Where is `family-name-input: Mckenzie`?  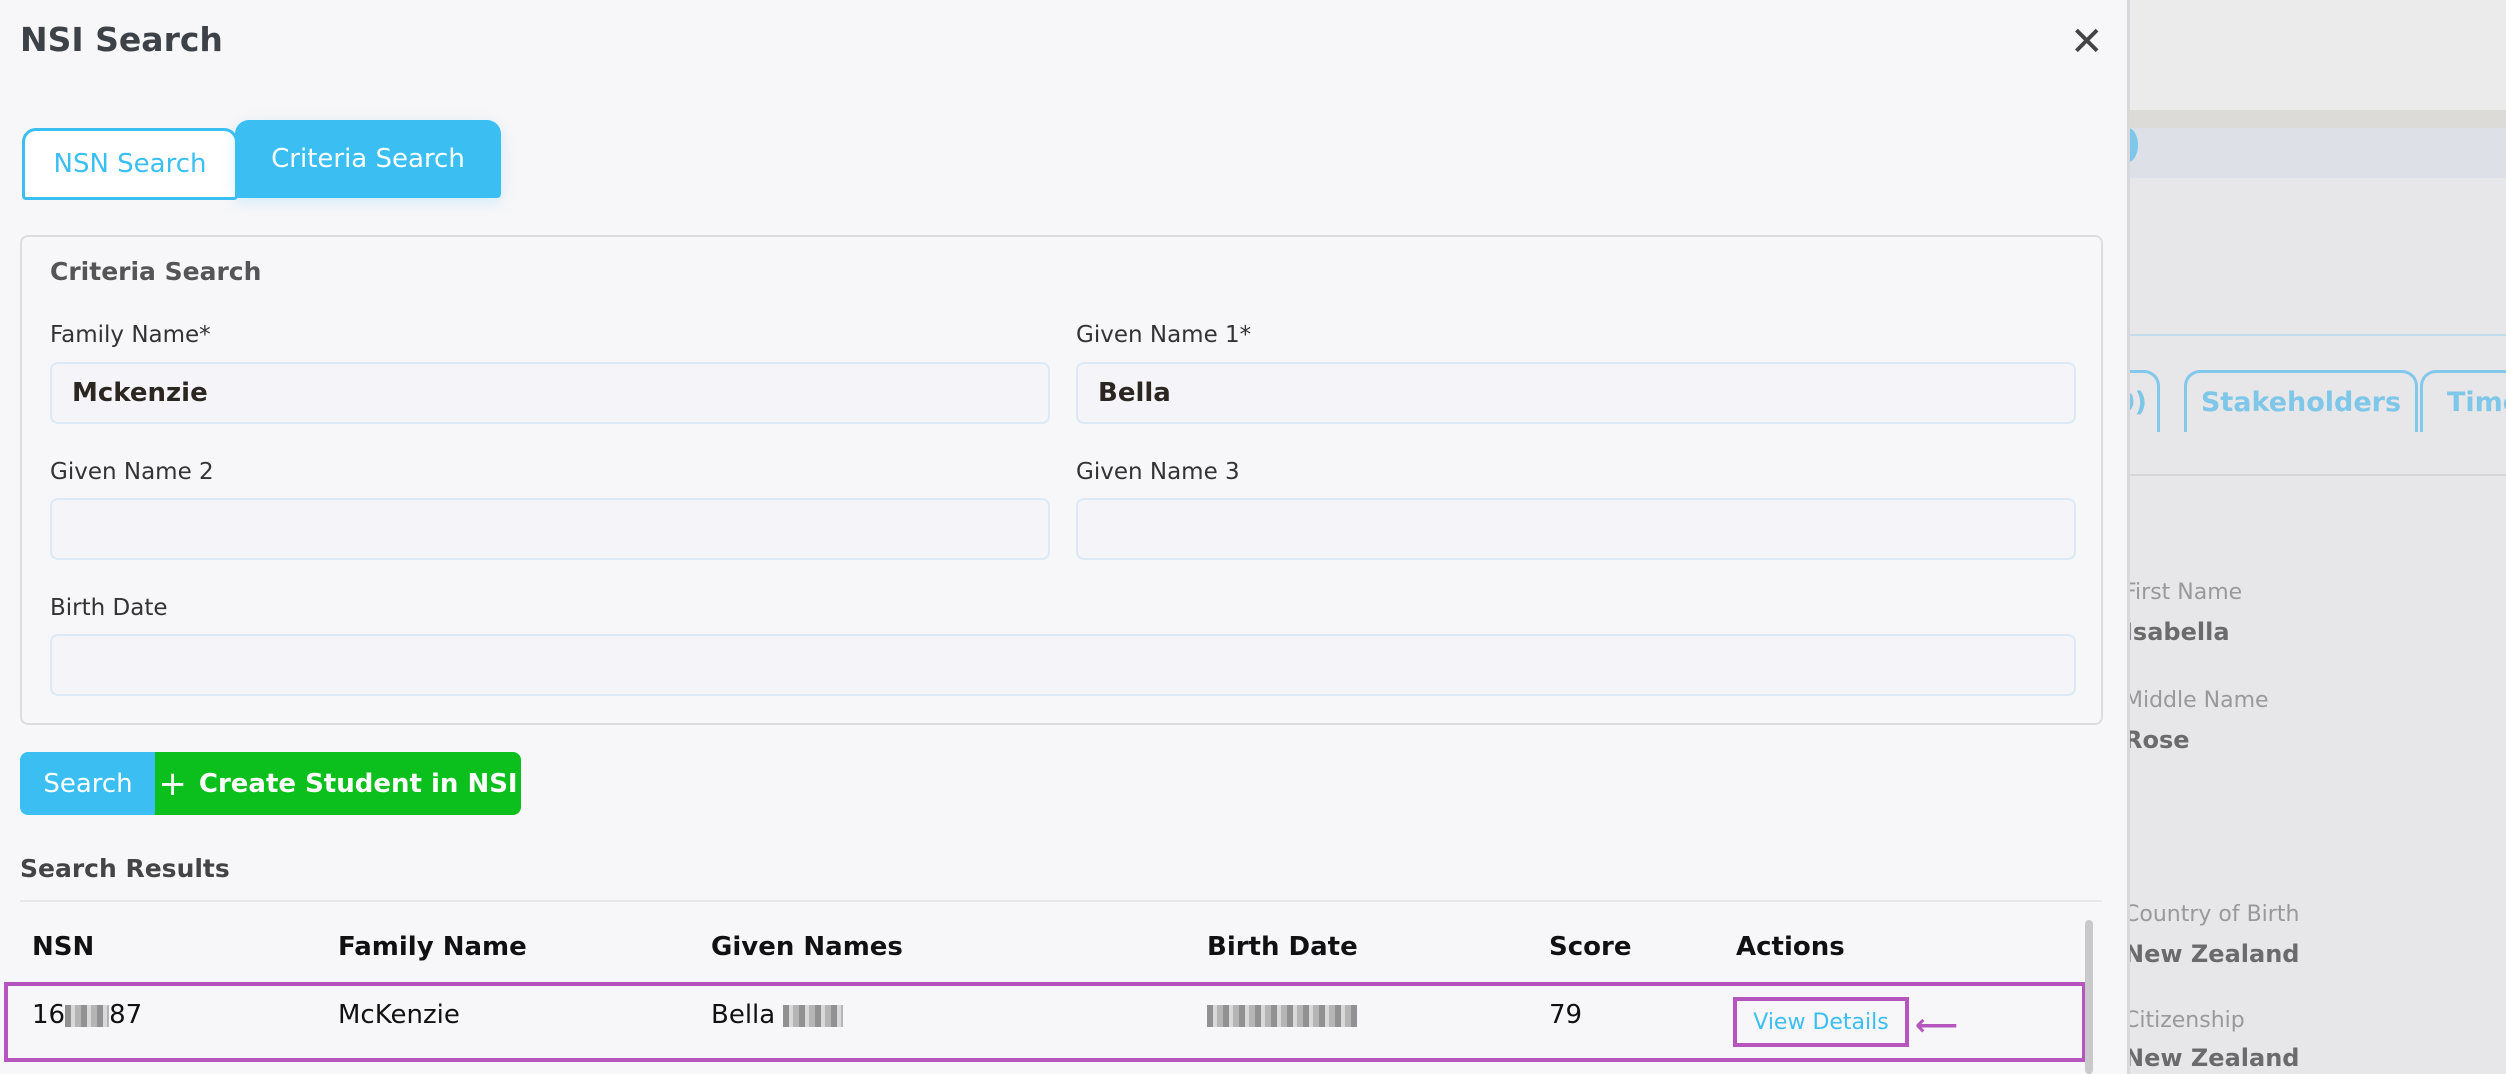
family-name-input: Mckenzie is located at coordinates (550, 393).